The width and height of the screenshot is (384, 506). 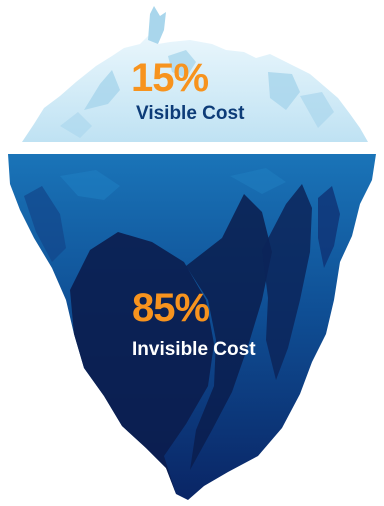 What do you see at coordinates (170, 78) in the screenshot?
I see `visible-cost-percent: 15%` at bounding box center [170, 78].